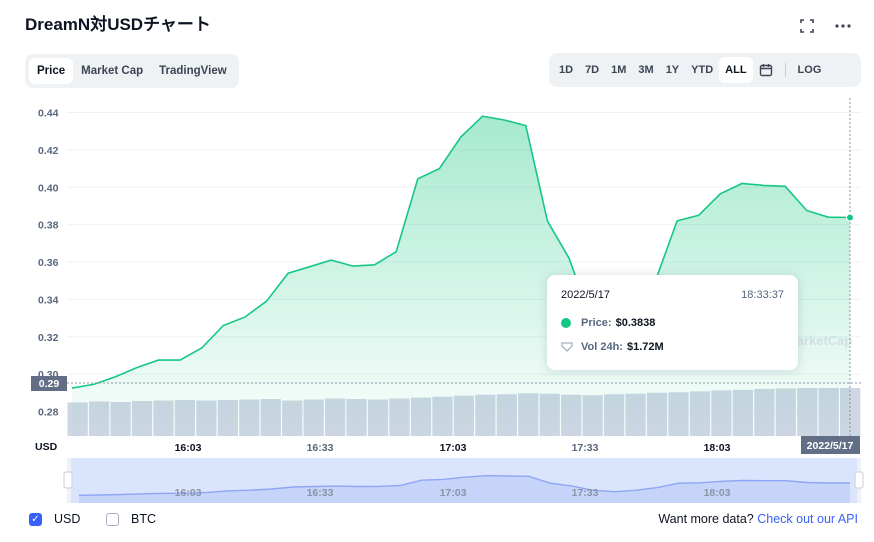  What do you see at coordinates (51, 71) in the screenshot?
I see `tab-price: Price` at bounding box center [51, 71].